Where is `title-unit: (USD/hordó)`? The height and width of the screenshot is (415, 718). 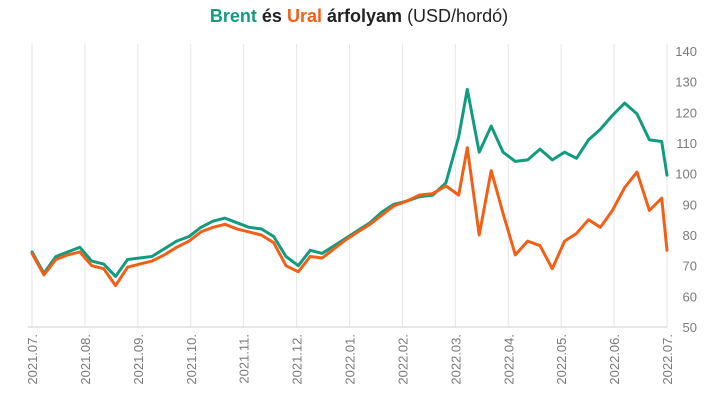
title-unit: (USD/hordó) is located at coordinates (458, 16).